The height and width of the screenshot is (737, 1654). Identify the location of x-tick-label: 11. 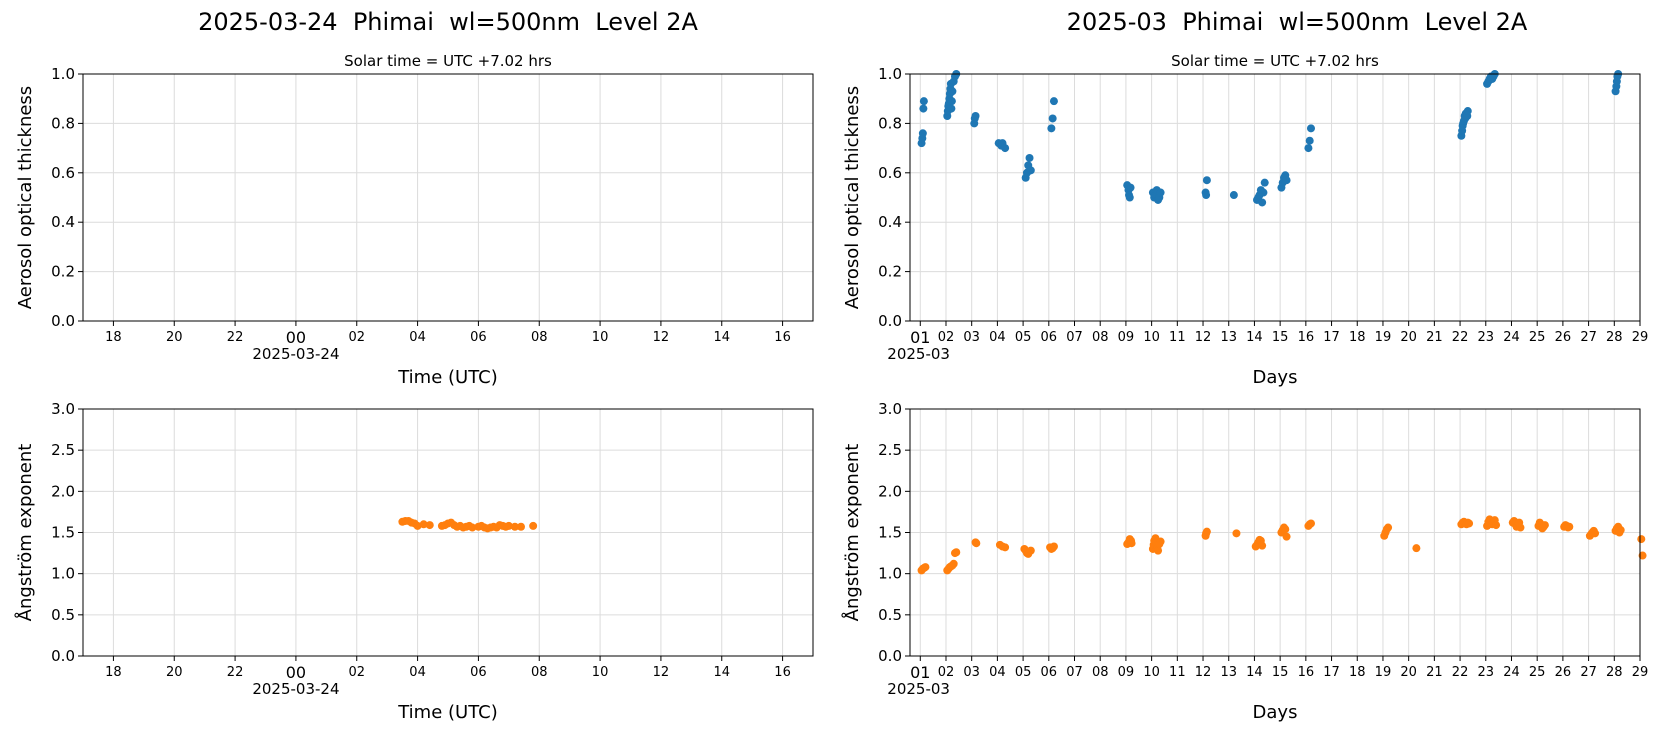
(1177, 672).